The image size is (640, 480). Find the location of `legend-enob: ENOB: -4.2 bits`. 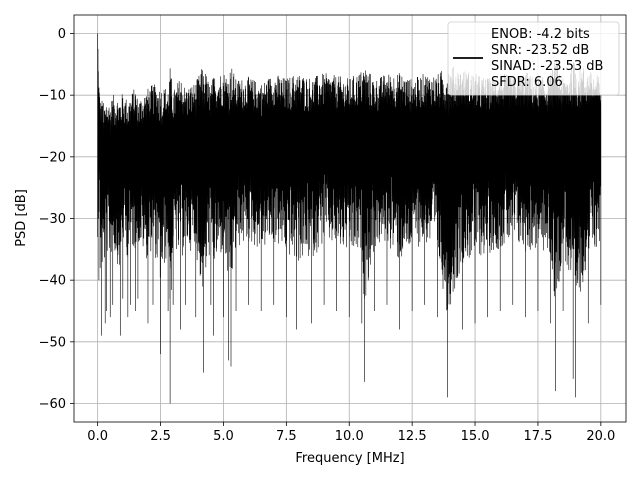

legend-enob: ENOB: -4.2 bits is located at coordinates (540, 34).